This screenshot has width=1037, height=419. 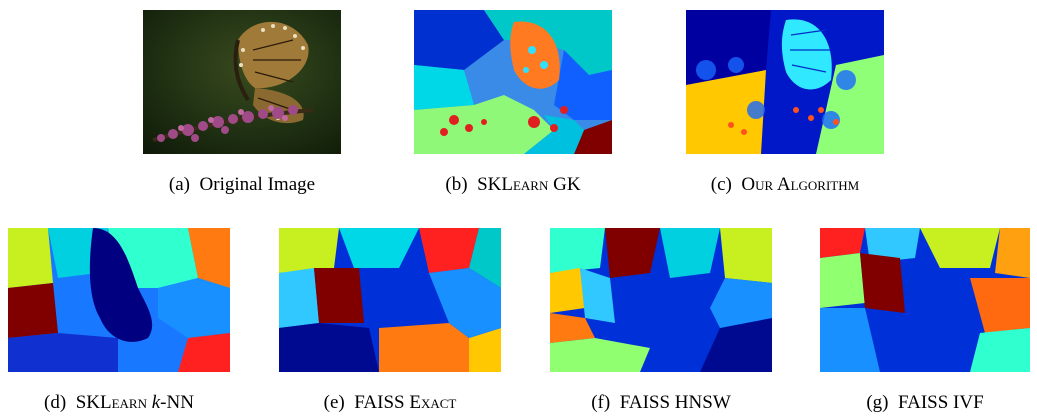 I want to click on caption-c: (c) Our Algorithm, so click(x=785, y=185).